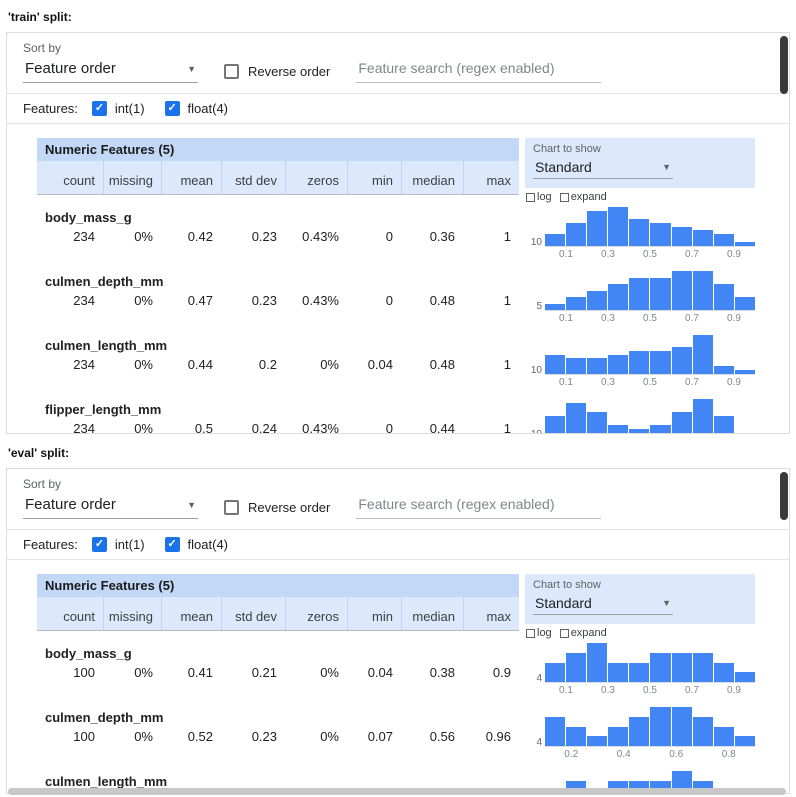 Image resolution: width=796 pixels, height=797 pixels. What do you see at coordinates (70, 504) in the screenshot?
I see `sort-by-value: Feature order` at bounding box center [70, 504].